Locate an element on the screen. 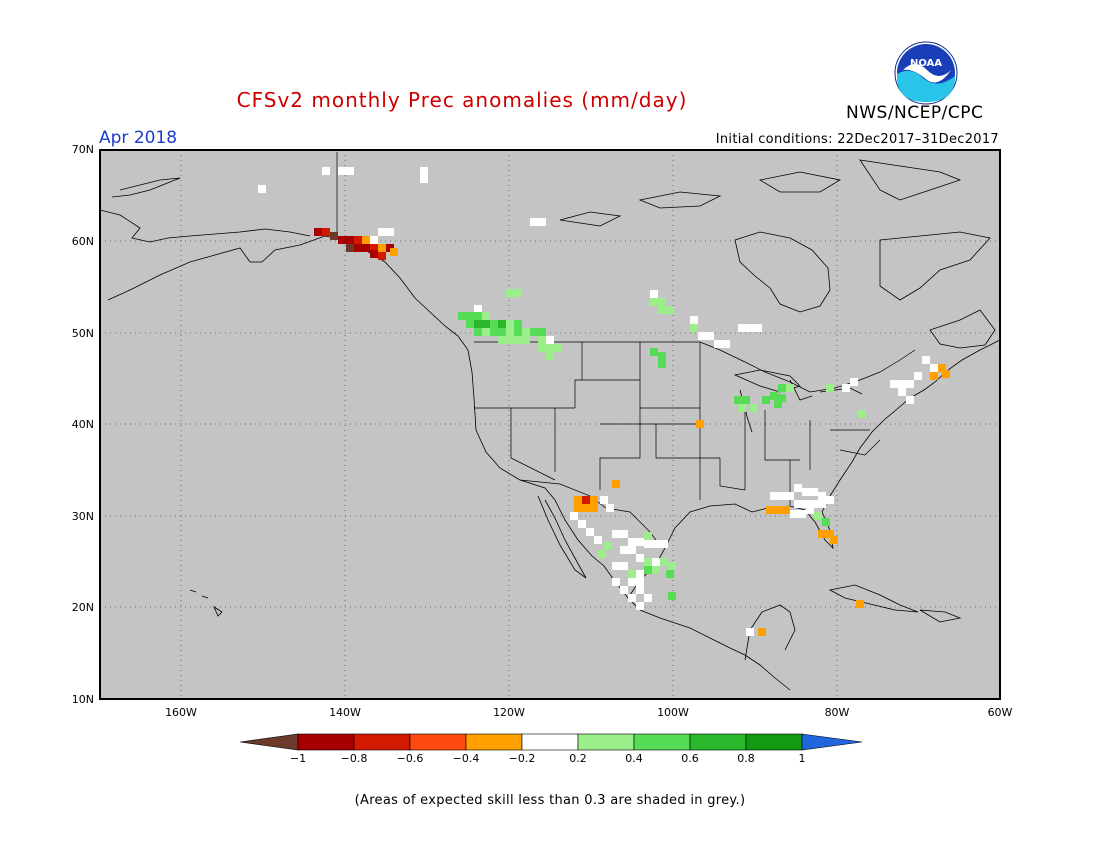 This screenshot has width=1100, height=850. lat-label-20n: 20N is located at coordinates (82, 607).